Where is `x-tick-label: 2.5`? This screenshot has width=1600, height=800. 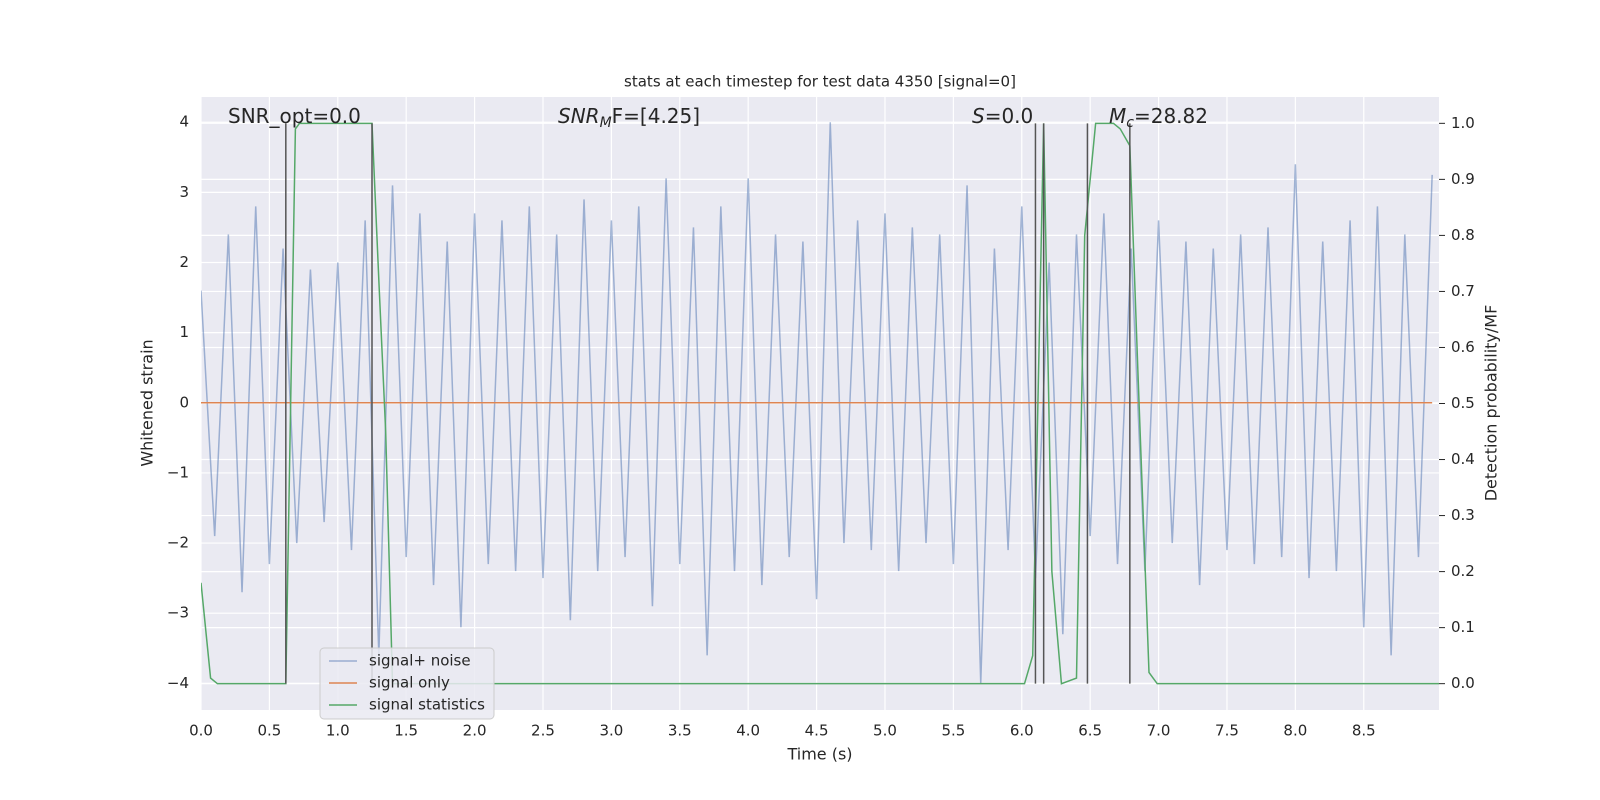 x-tick-label: 2.5 is located at coordinates (543, 731).